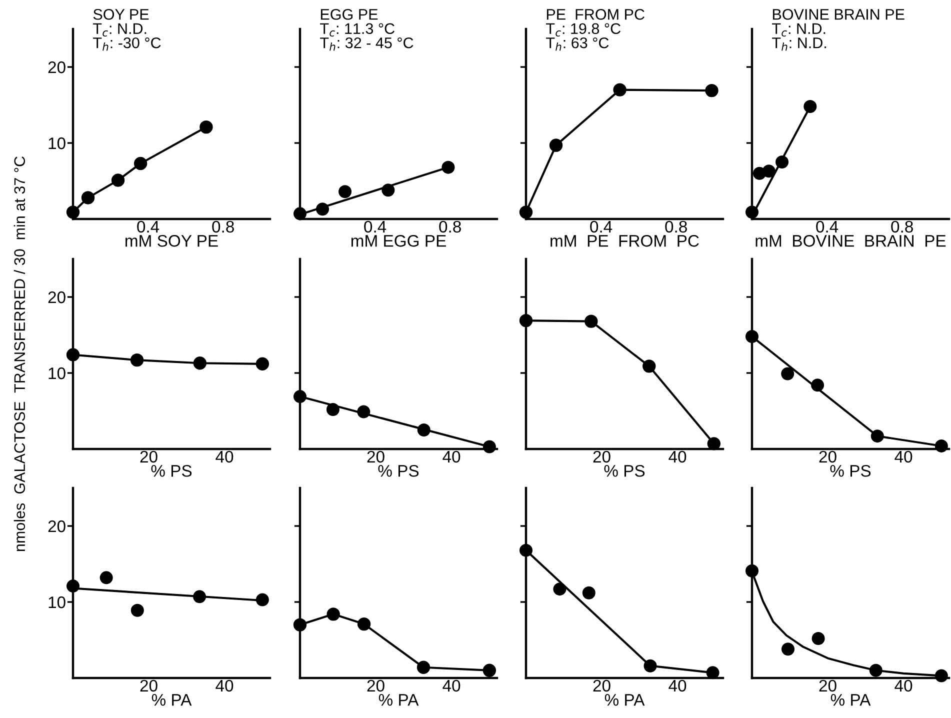 Image resolution: width=951 pixels, height=718 pixels. I want to click on chart-title: SOY PE, so click(121, 14).